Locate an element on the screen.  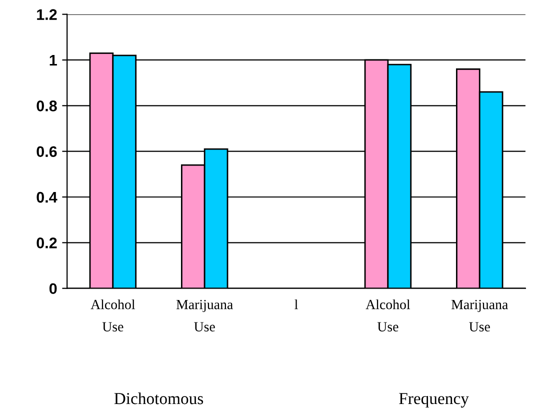
y-tick-label: 1.2 is located at coordinates (47, 14).